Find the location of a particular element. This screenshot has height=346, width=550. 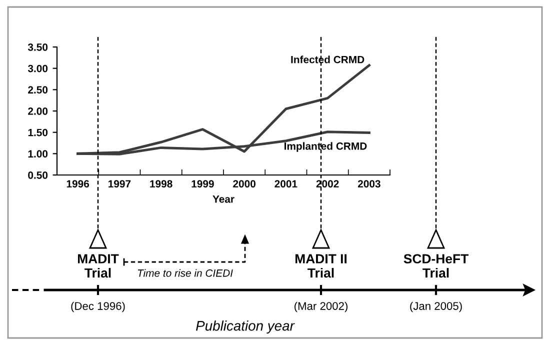

y-tick-label: 2.50 is located at coordinates (38, 90).